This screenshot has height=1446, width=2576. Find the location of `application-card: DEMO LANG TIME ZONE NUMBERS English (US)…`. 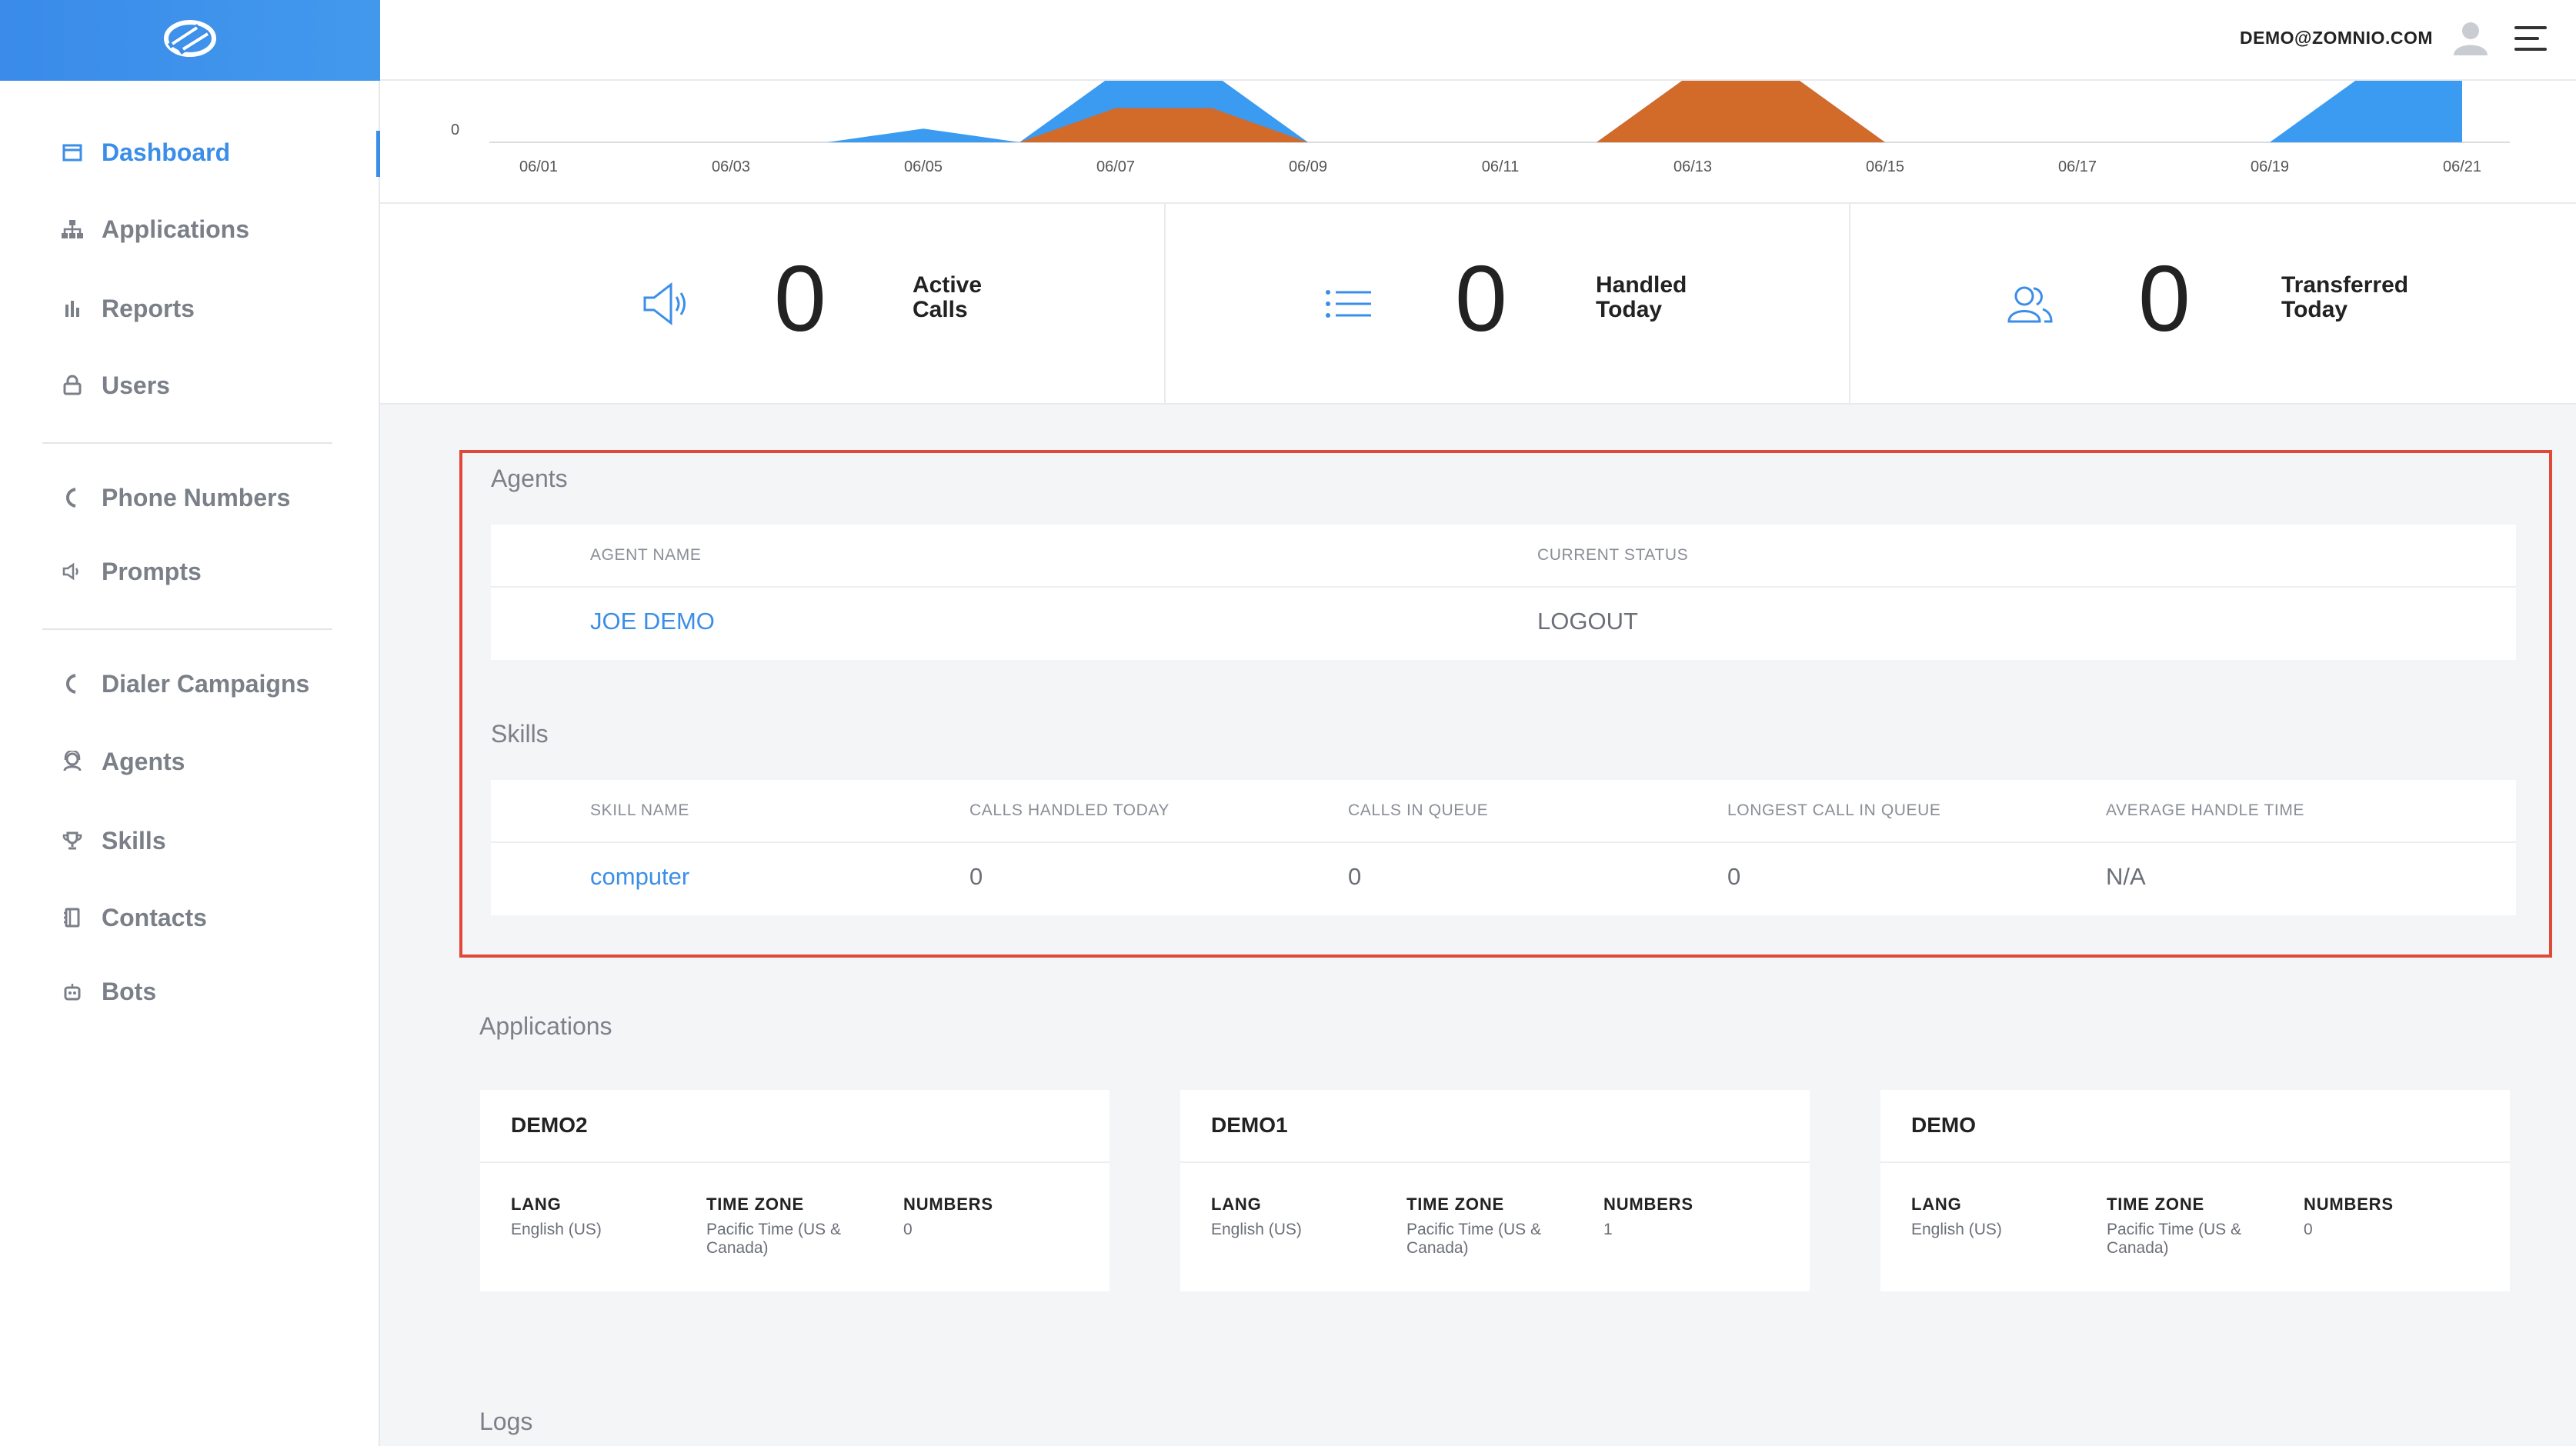

application-card: DEMO LANG TIME ZONE NUMBERS English (US)… is located at coordinates (2195, 1190).